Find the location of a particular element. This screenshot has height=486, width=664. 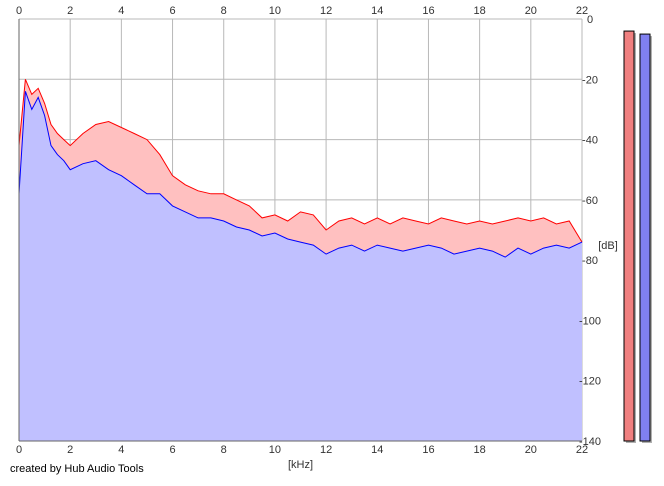

x-tick-label: 4 is located at coordinates (121, 450).